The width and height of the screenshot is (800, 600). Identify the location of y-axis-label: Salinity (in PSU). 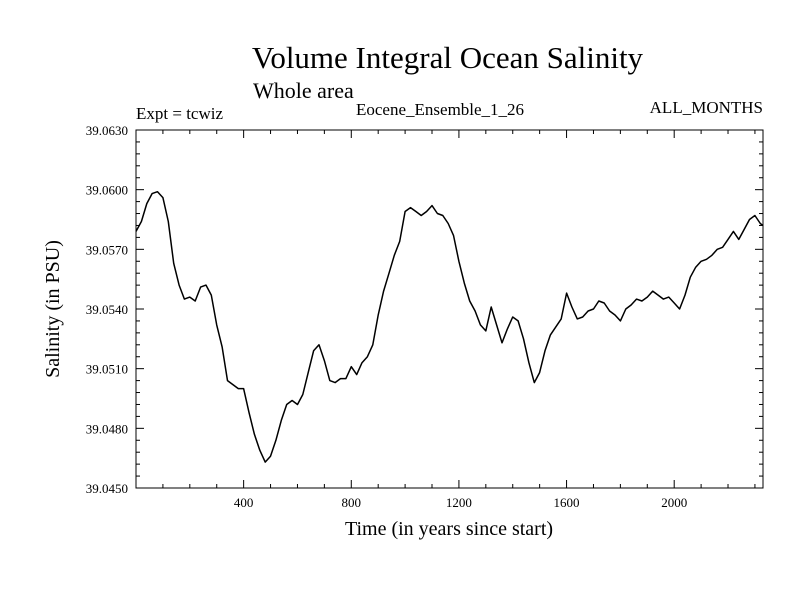
(53, 309).